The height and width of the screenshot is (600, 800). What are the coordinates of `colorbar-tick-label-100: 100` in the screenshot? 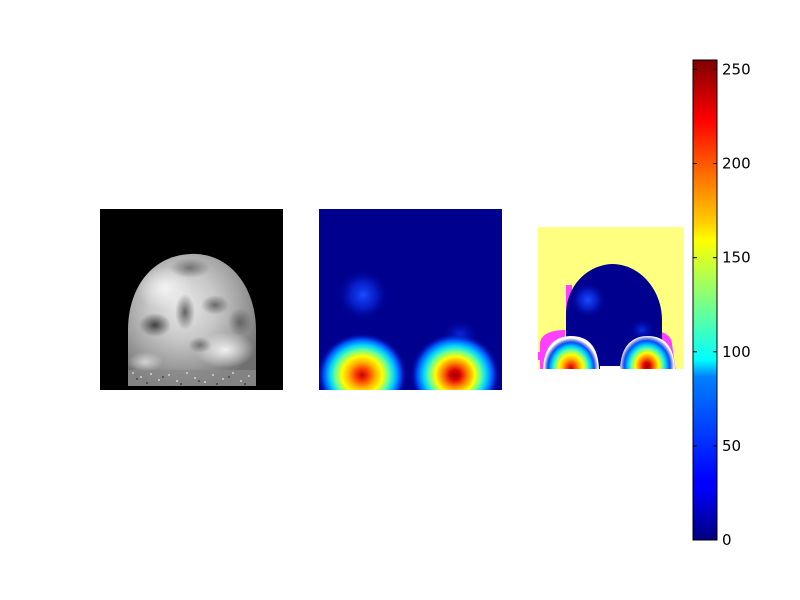 It's located at (736, 352).